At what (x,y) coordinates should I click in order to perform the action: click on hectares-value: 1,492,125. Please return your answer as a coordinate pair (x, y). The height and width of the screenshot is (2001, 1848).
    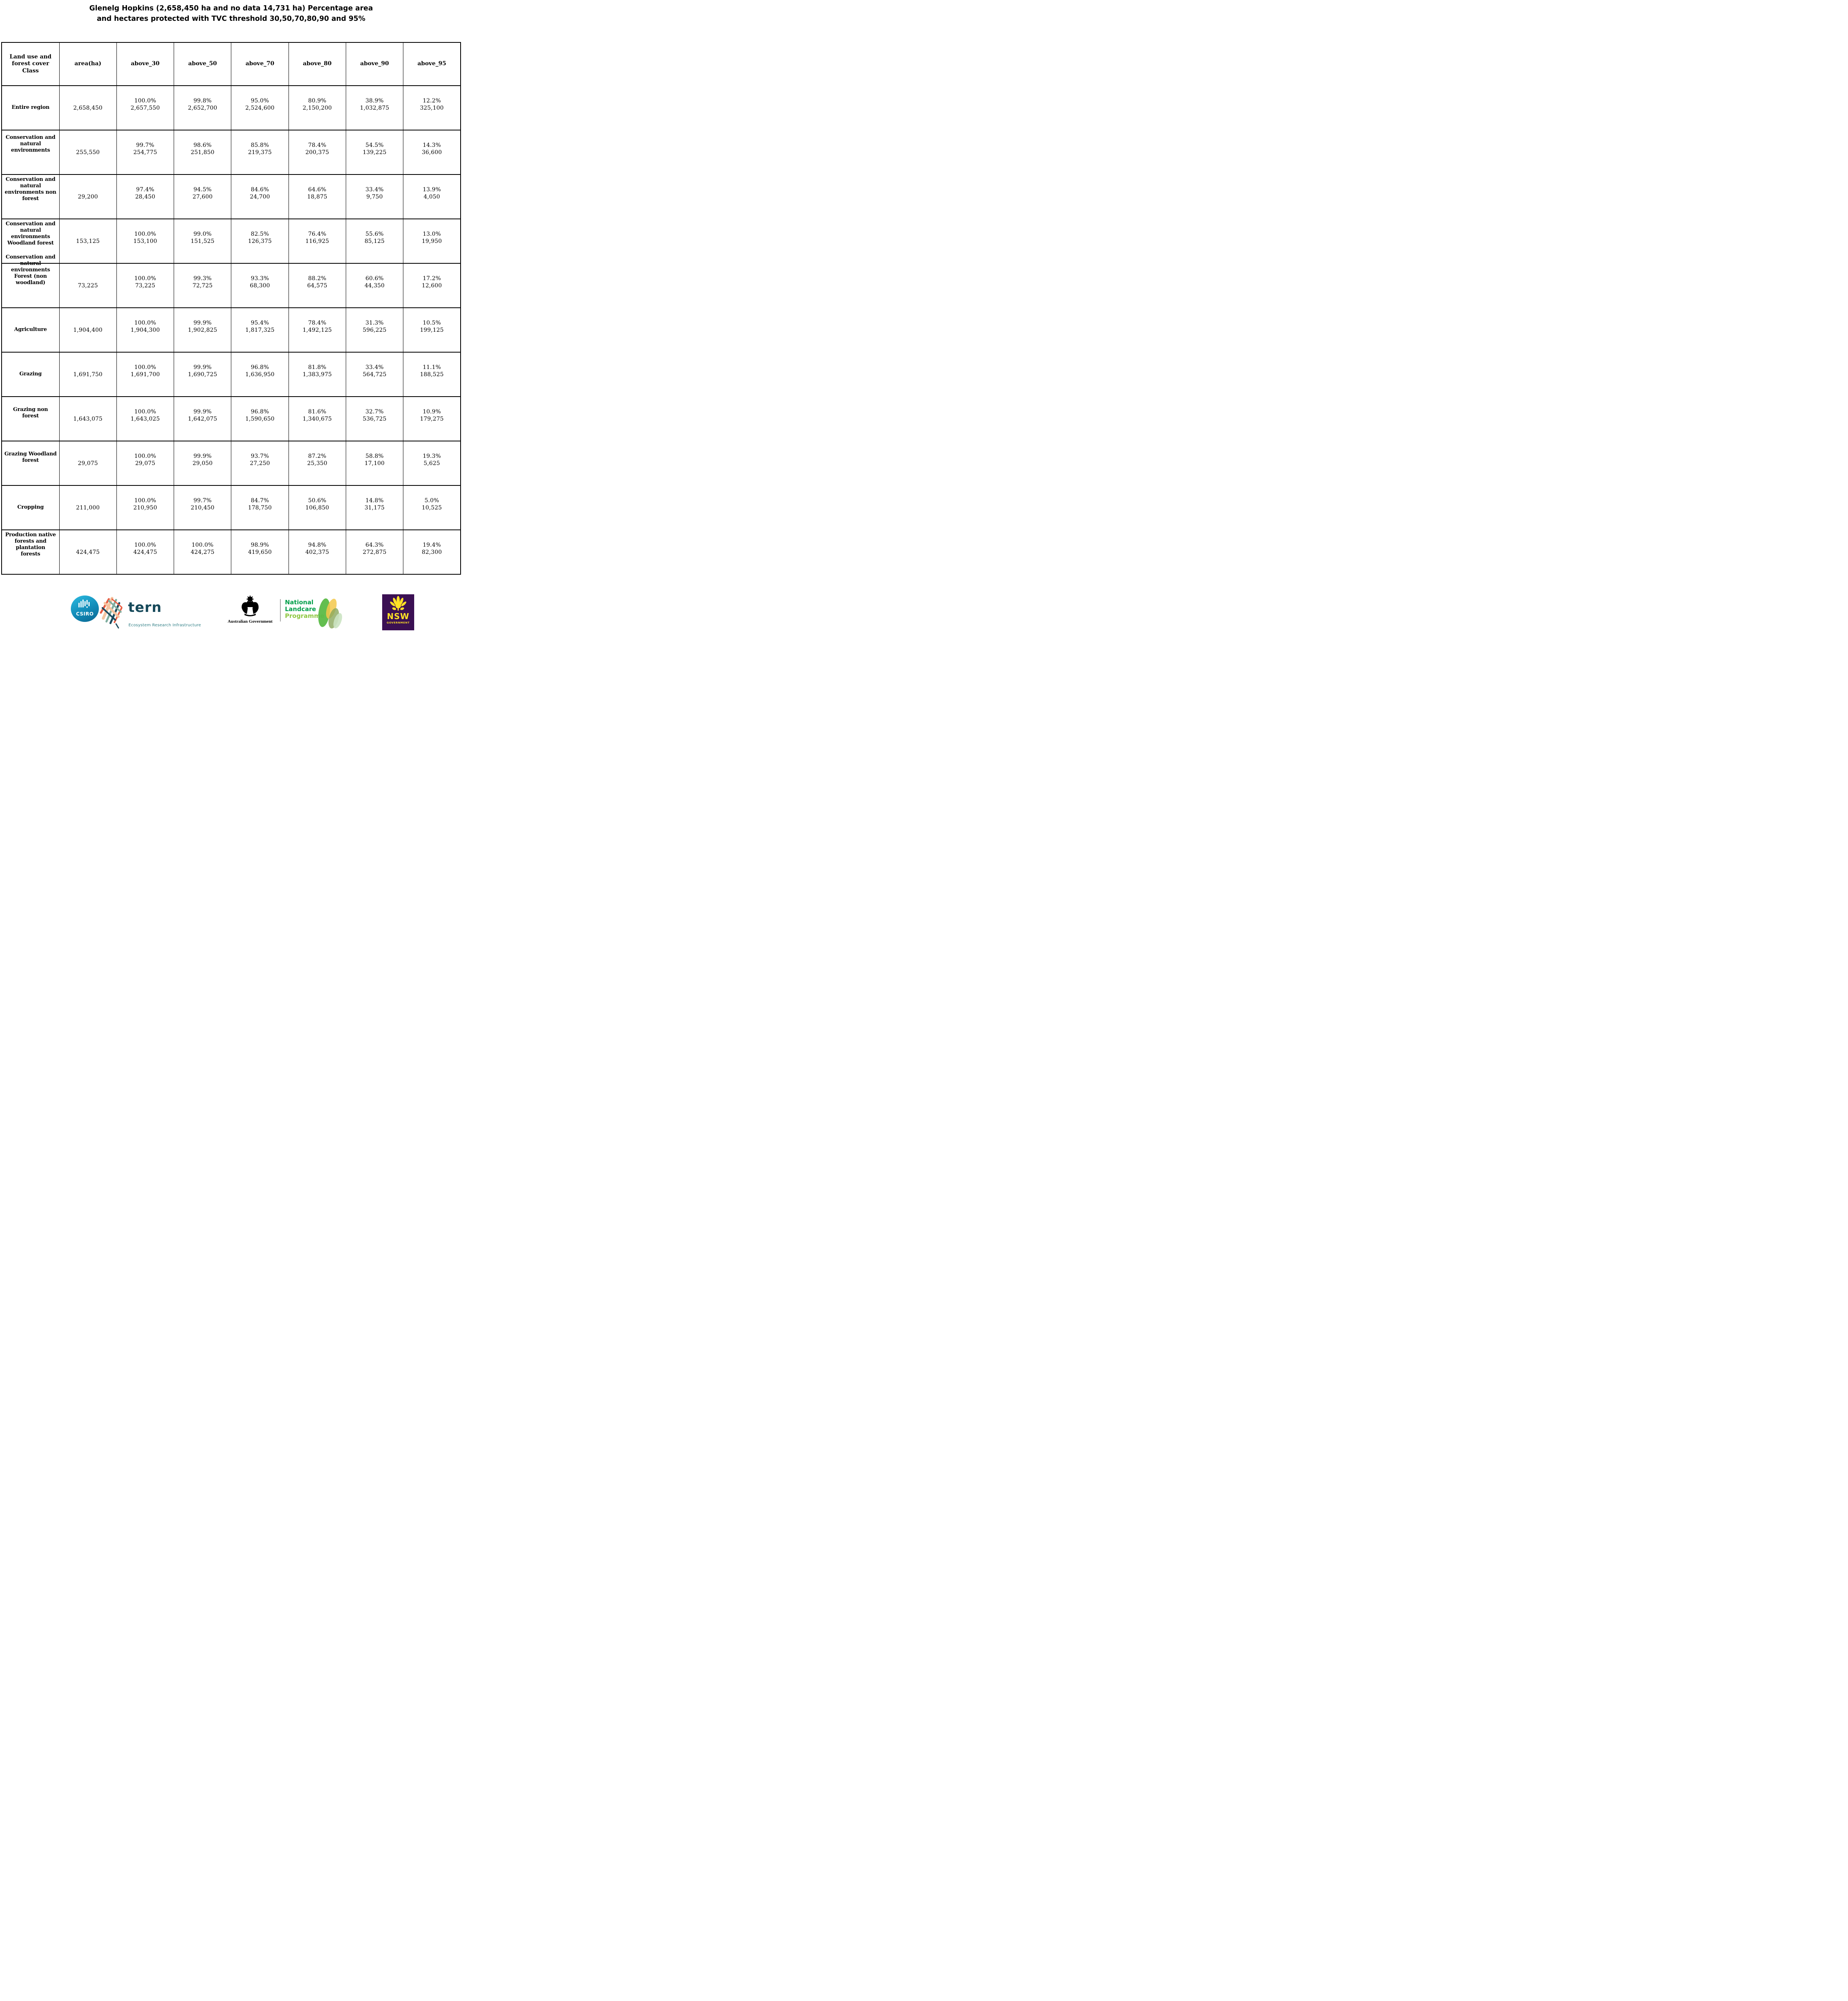
    Looking at the image, I should click on (317, 330).